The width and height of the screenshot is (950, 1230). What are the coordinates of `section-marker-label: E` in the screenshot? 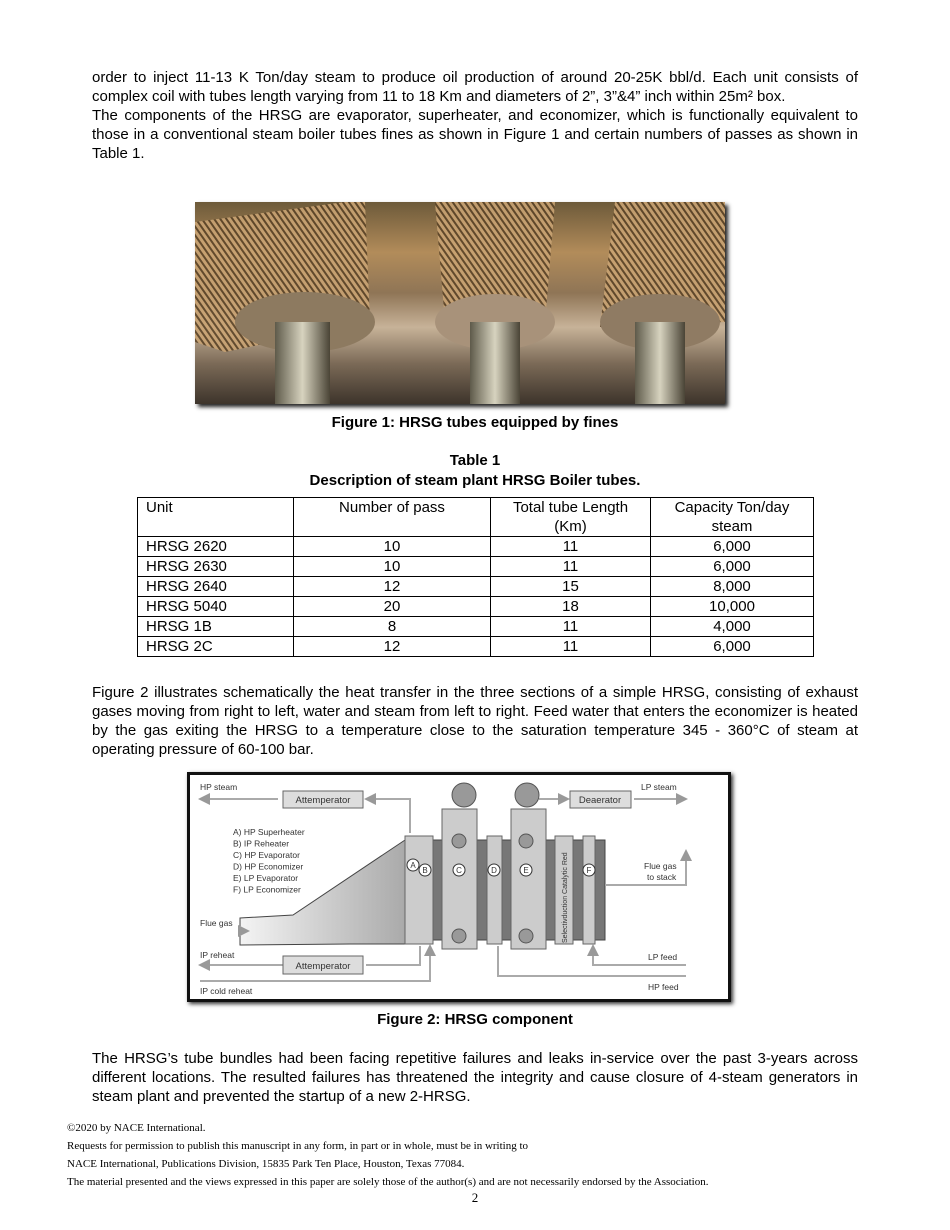 It's located at (525, 870).